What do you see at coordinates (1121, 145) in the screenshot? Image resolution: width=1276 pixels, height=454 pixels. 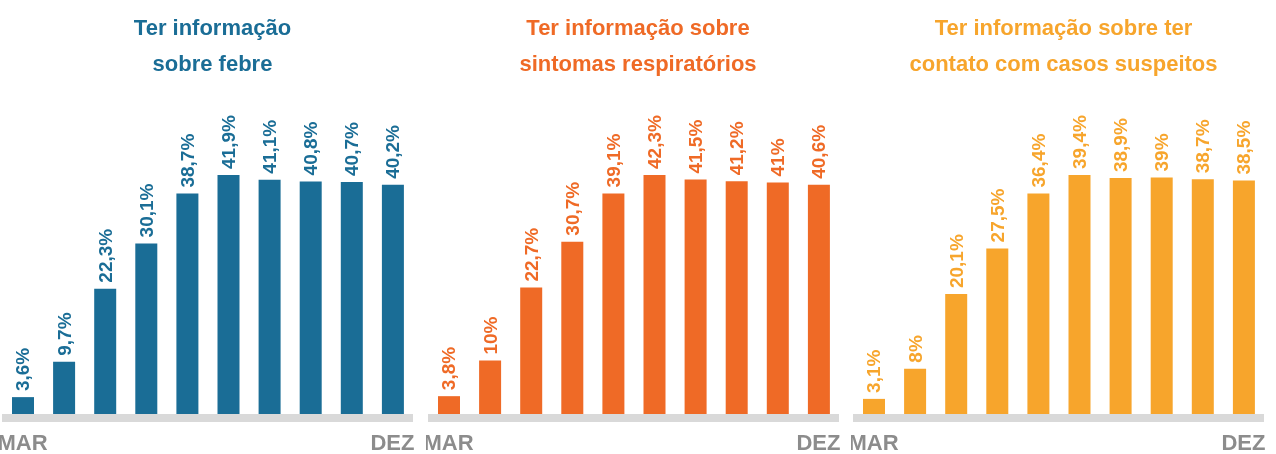 I see `data-label: 38,9%` at bounding box center [1121, 145].